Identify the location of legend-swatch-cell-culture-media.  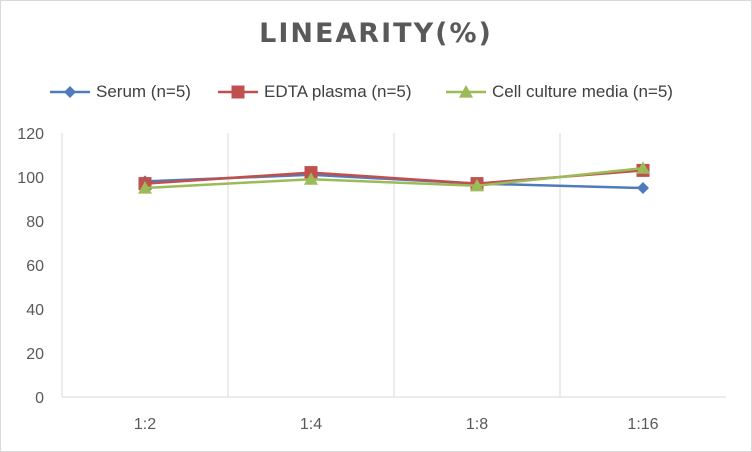
(466, 91).